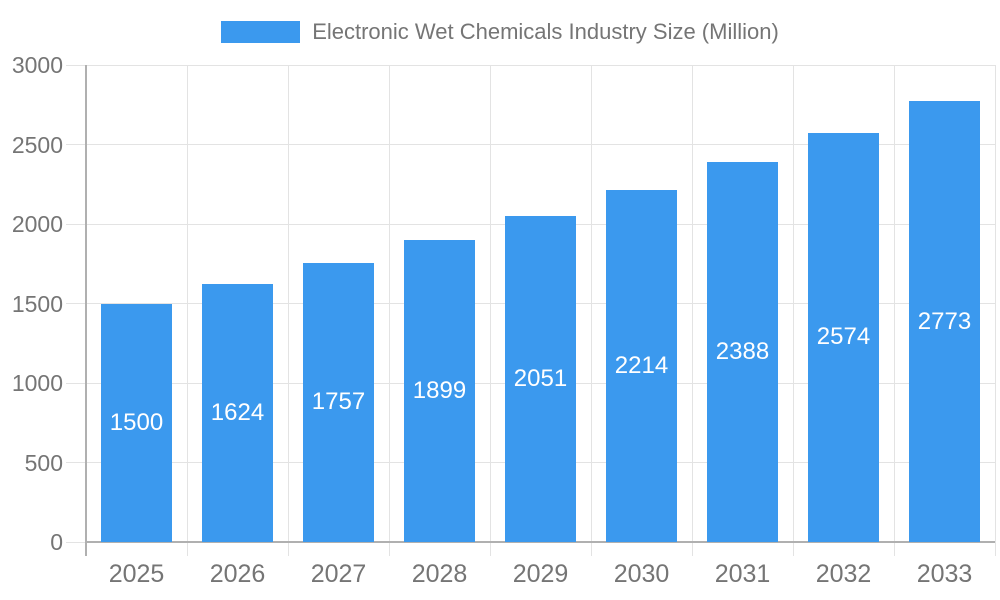 This screenshot has width=1000, height=600. What do you see at coordinates (86, 310) in the screenshot?
I see `y-axis-line` at bounding box center [86, 310].